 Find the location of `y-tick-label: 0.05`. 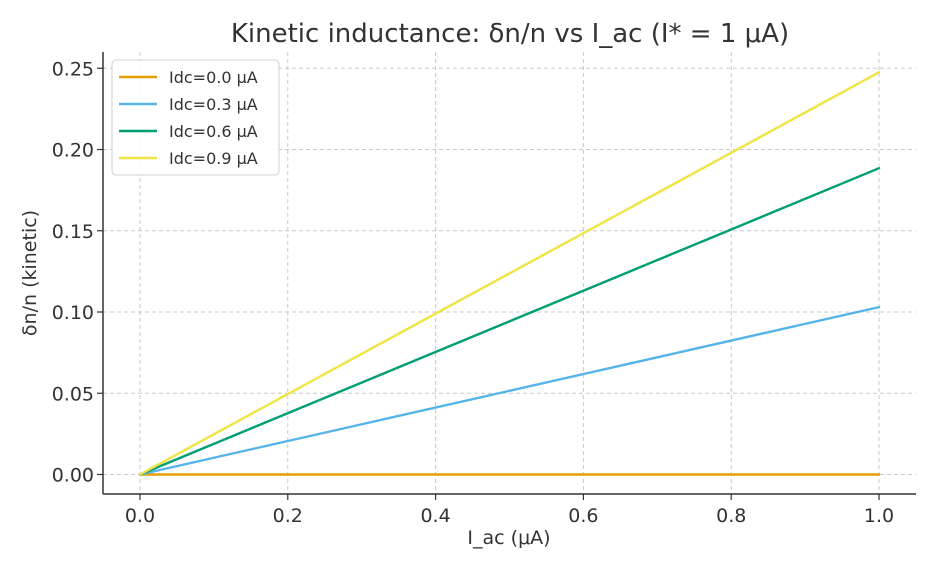

y-tick-label: 0.05 is located at coordinates (73, 394).